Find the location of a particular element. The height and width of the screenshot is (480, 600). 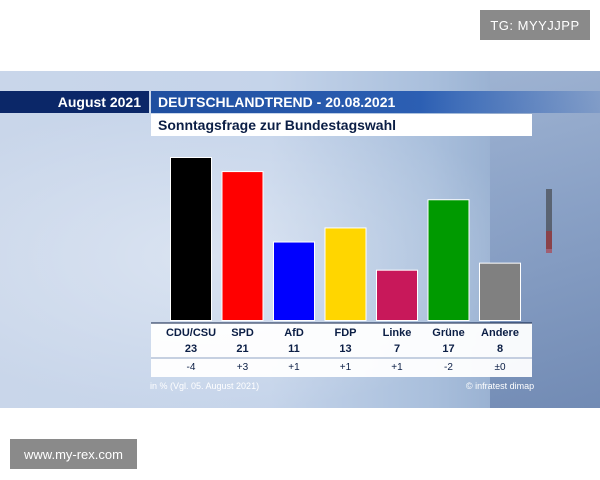

category-labels-group: CDU/CSU SPD AfD FDP Linke Grüne Andere is located at coordinates (342, 333).